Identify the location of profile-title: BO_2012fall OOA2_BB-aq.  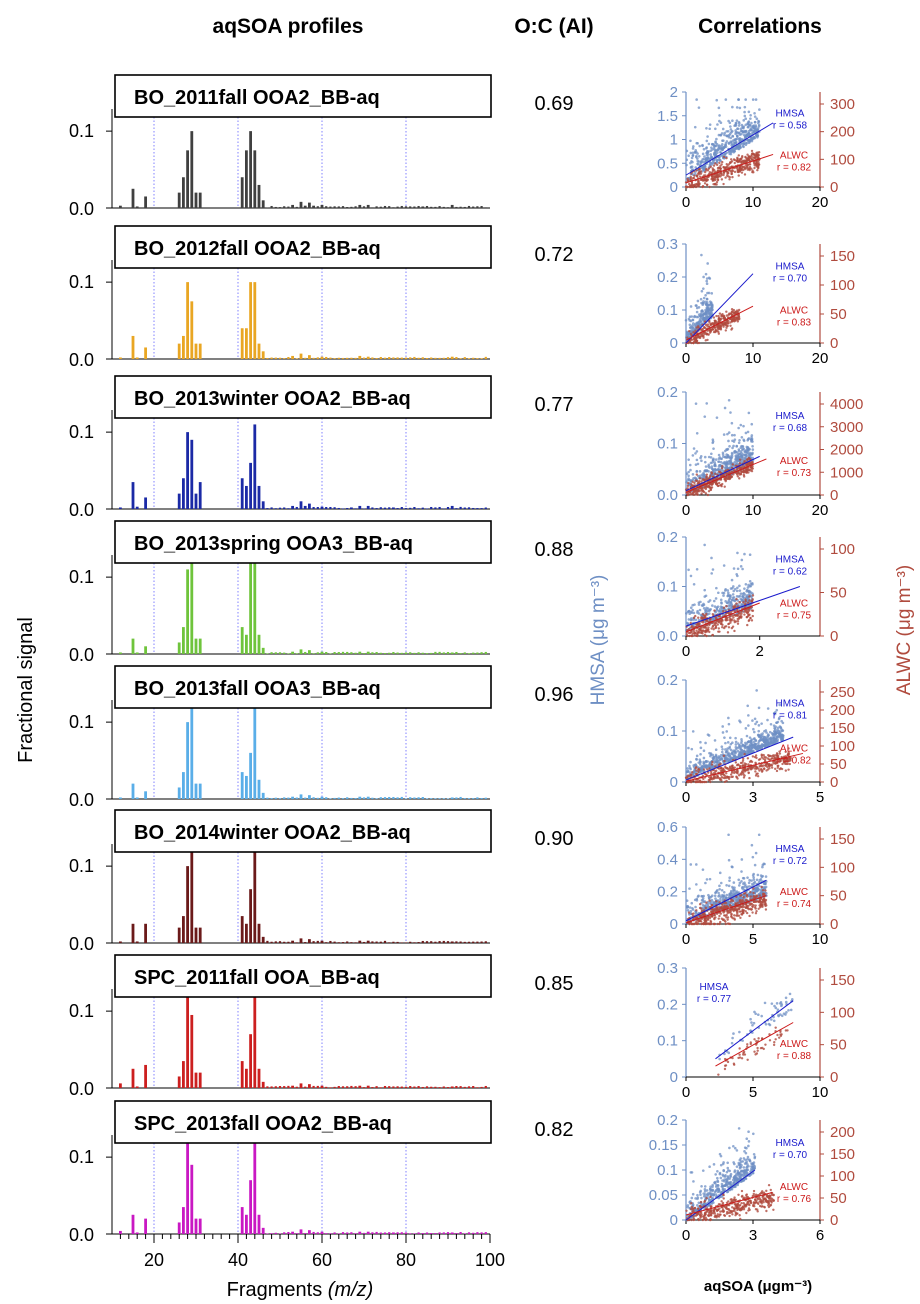
(257, 249).